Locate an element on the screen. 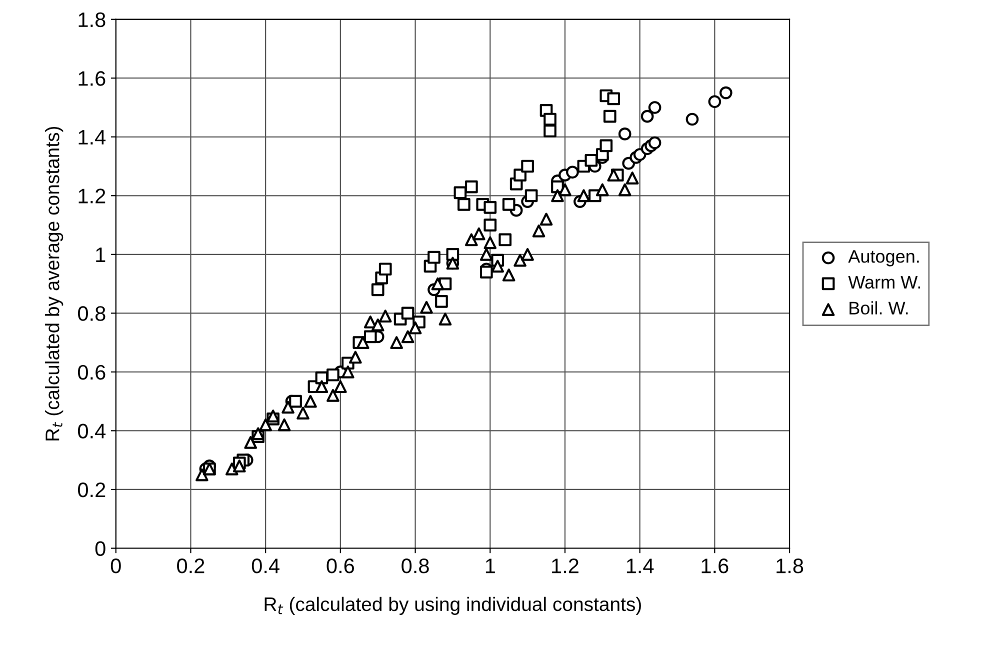 This screenshot has width=982, height=645. y-axis-title: R$_{t}$ (calculated by average constants) is located at coordinates (54, 283).